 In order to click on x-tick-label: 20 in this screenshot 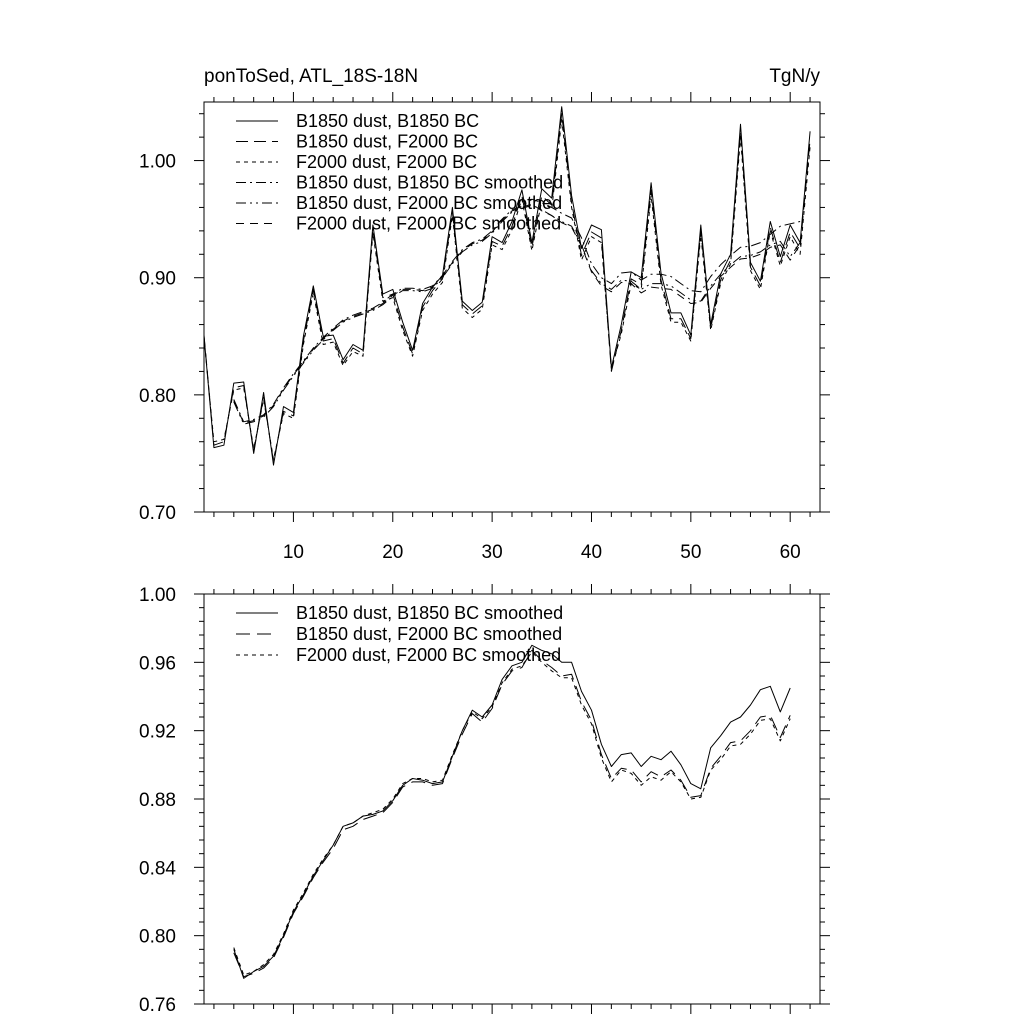, I will do `click(392, 552)`.